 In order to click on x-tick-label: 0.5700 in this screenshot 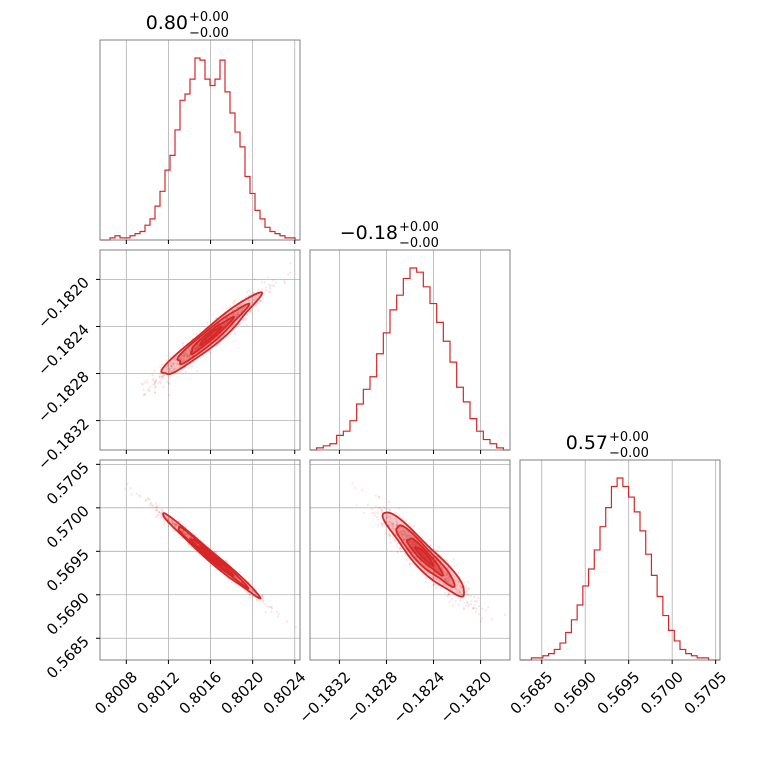, I will do `click(662, 693)`.